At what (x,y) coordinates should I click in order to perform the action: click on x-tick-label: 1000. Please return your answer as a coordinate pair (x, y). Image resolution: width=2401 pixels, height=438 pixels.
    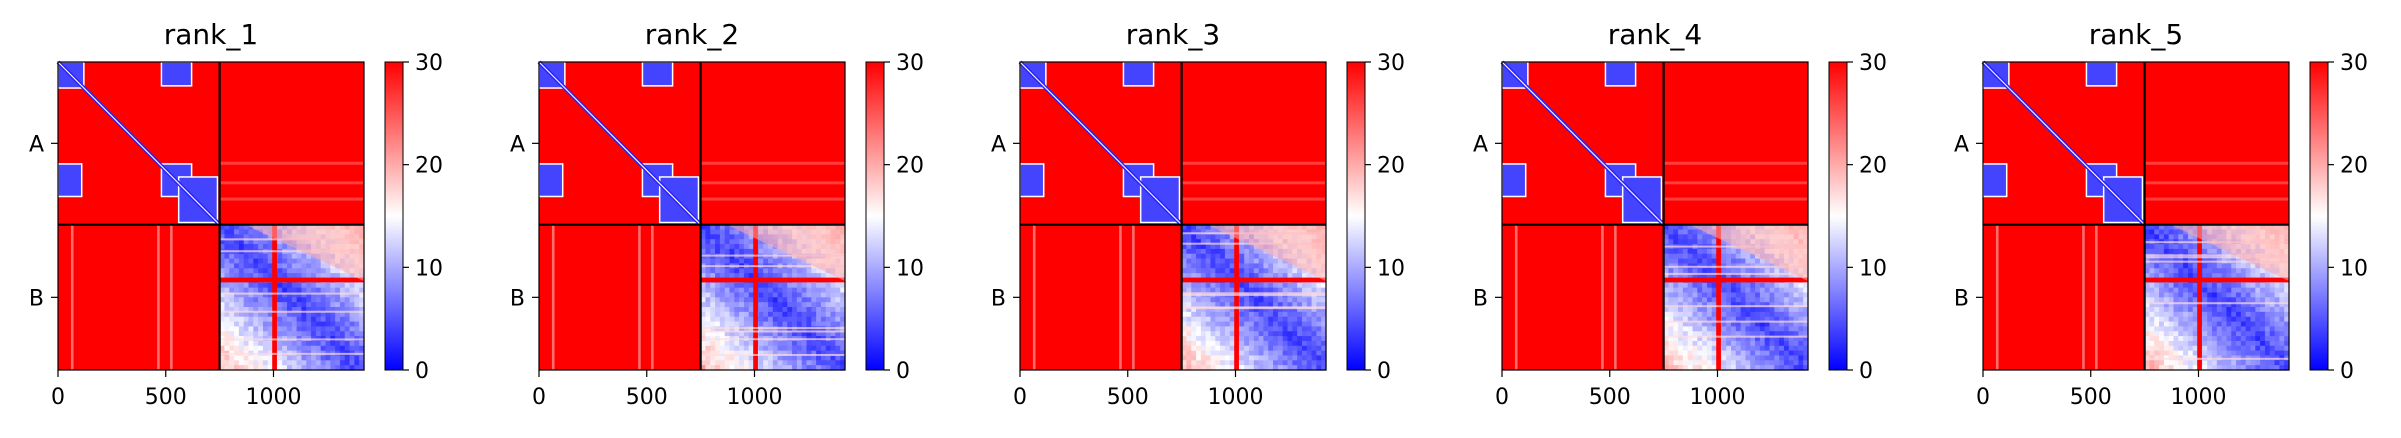
    Looking at the image, I should click on (1235, 397).